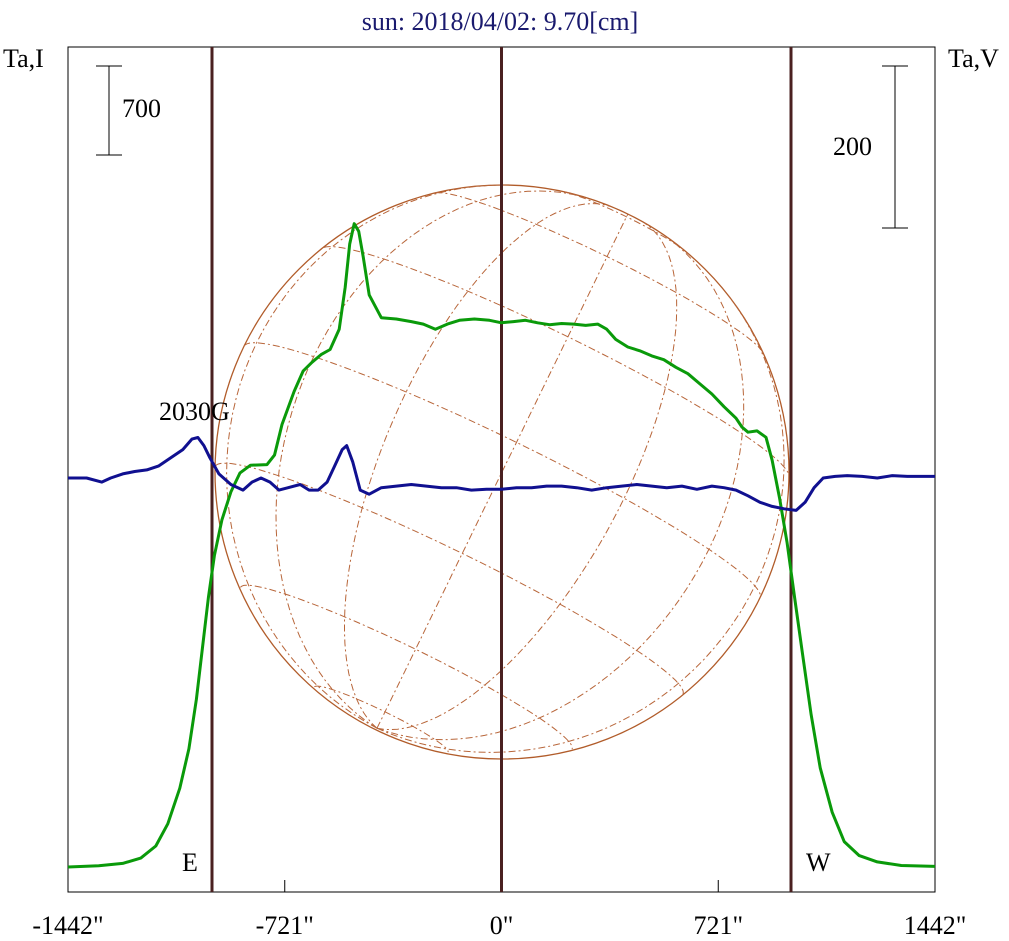 The width and height of the screenshot is (1009, 941). Describe the element at coordinates (141, 108) in the screenshot. I see `scale-bar-left-label: 700` at that location.